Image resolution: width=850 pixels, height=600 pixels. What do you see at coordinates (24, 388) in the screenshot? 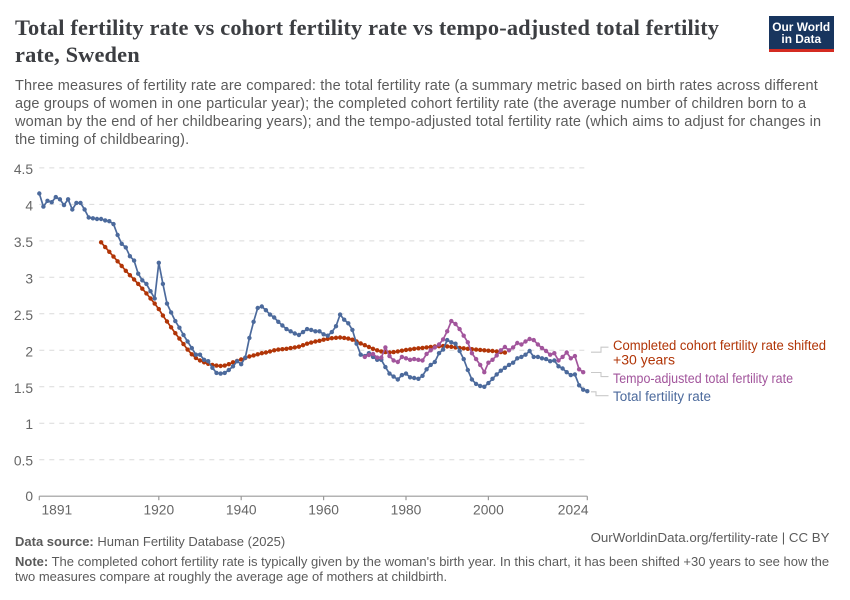
I see `svg-text: 1.5` at bounding box center [24, 388].